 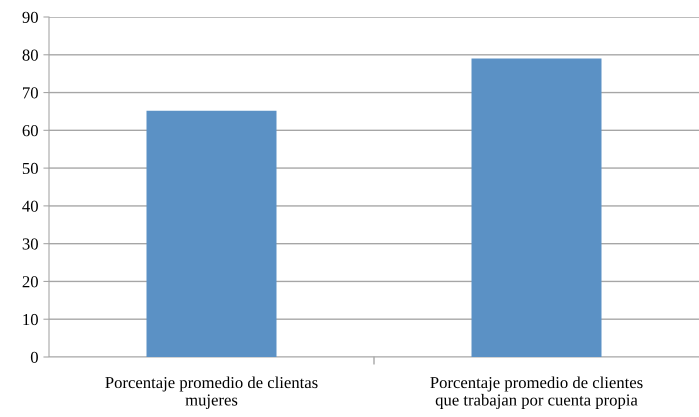 I want to click on y-tick-label: 50, so click(x=30, y=168).